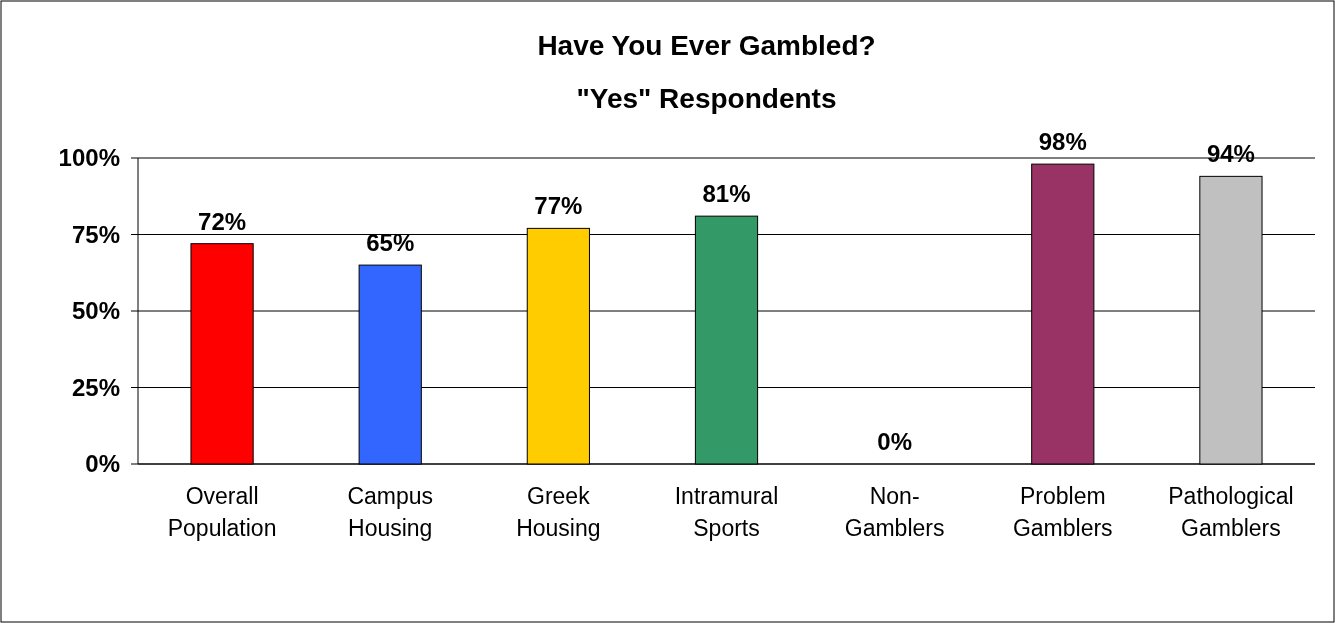 Image resolution: width=1335 pixels, height=623 pixels. Describe the element at coordinates (102, 464) in the screenshot. I see `y-tick-label: 0%` at that location.